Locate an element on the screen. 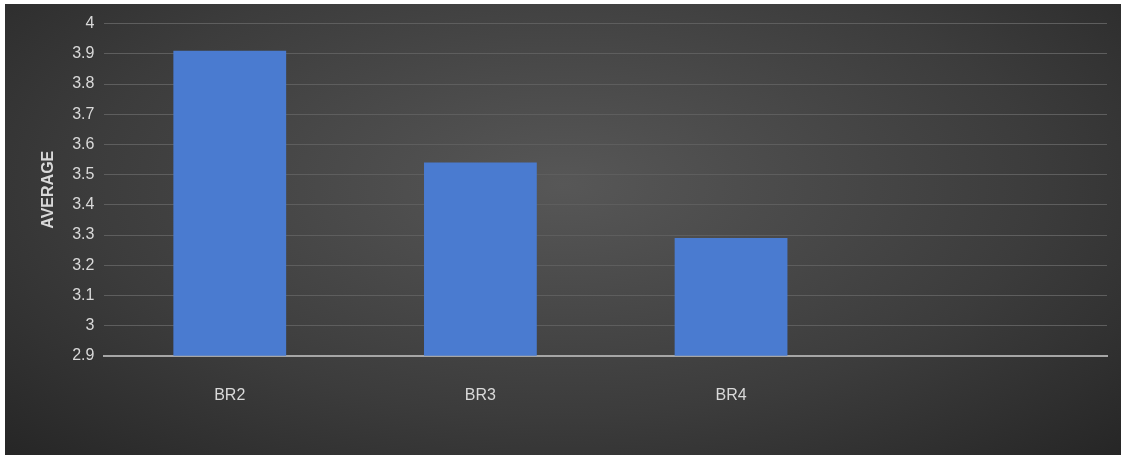 The width and height of the screenshot is (1126, 459). y-tick-label: 3 is located at coordinates (90, 325).